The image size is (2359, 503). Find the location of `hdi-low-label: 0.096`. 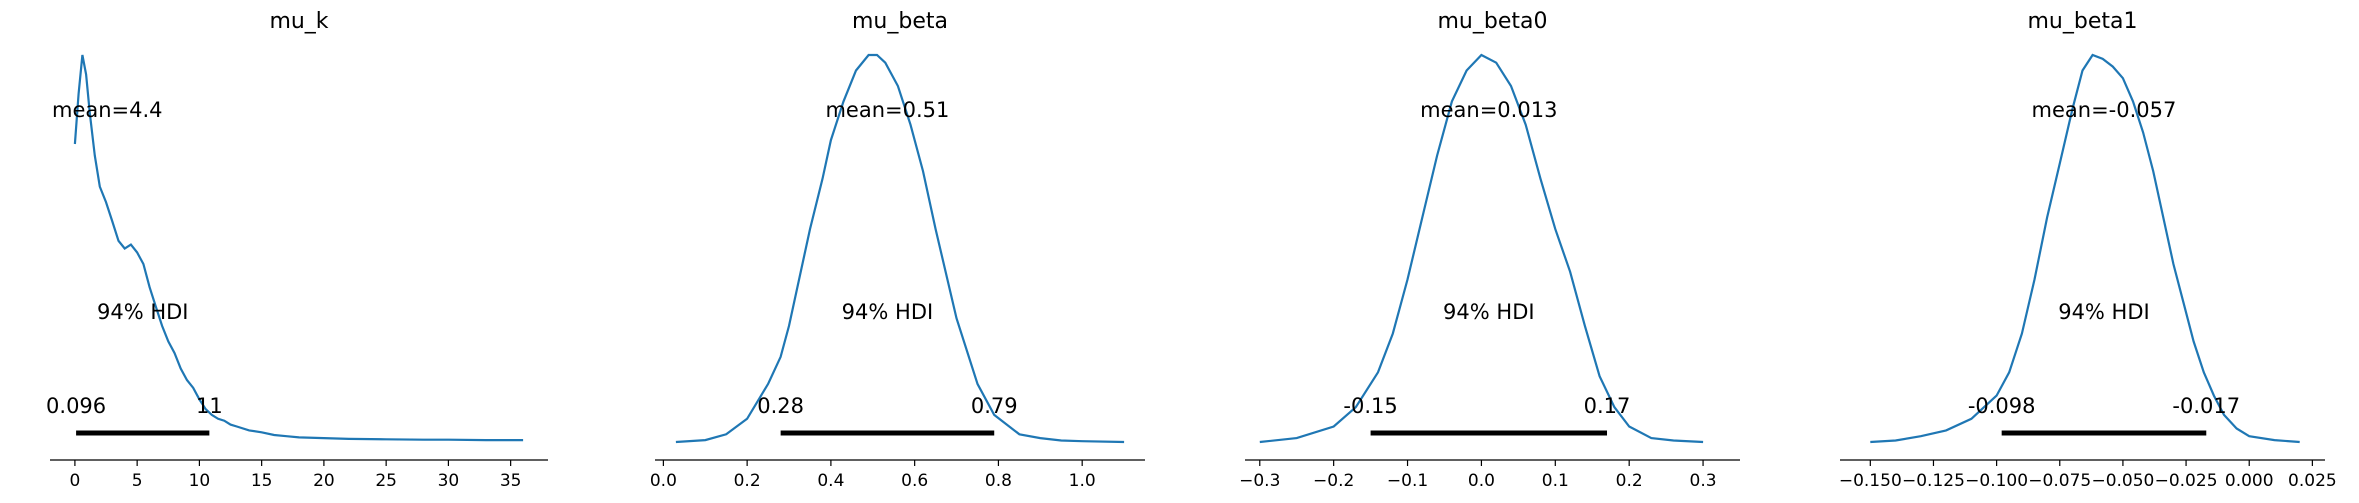

hdi-low-label: 0.096 is located at coordinates (76, 406).